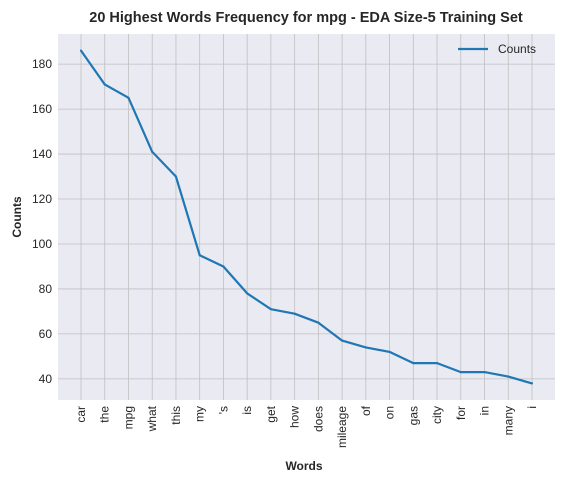 The height and width of the screenshot is (483, 564). Describe the element at coordinates (365, 347) in the screenshot. I see `data-point-of` at that location.